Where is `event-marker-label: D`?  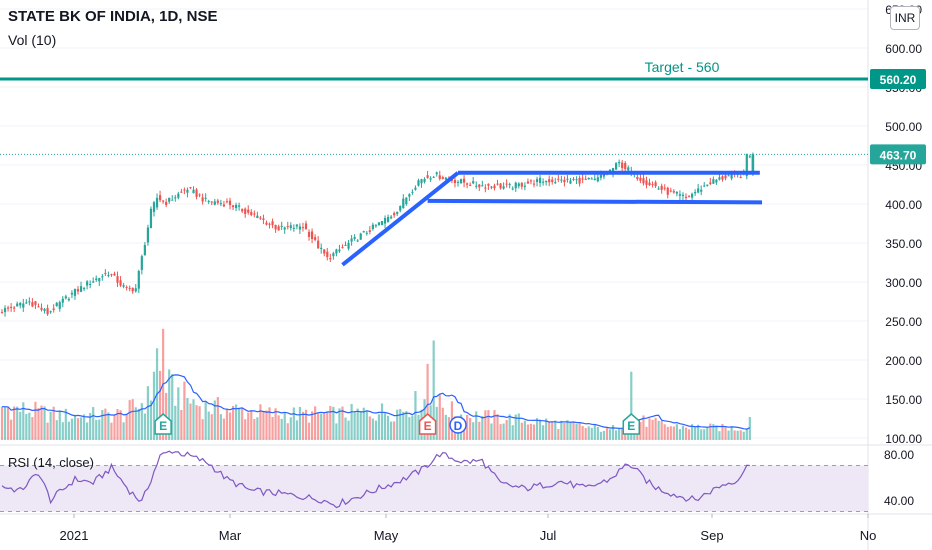 event-marker-label: D is located at coordinates (458, 426).